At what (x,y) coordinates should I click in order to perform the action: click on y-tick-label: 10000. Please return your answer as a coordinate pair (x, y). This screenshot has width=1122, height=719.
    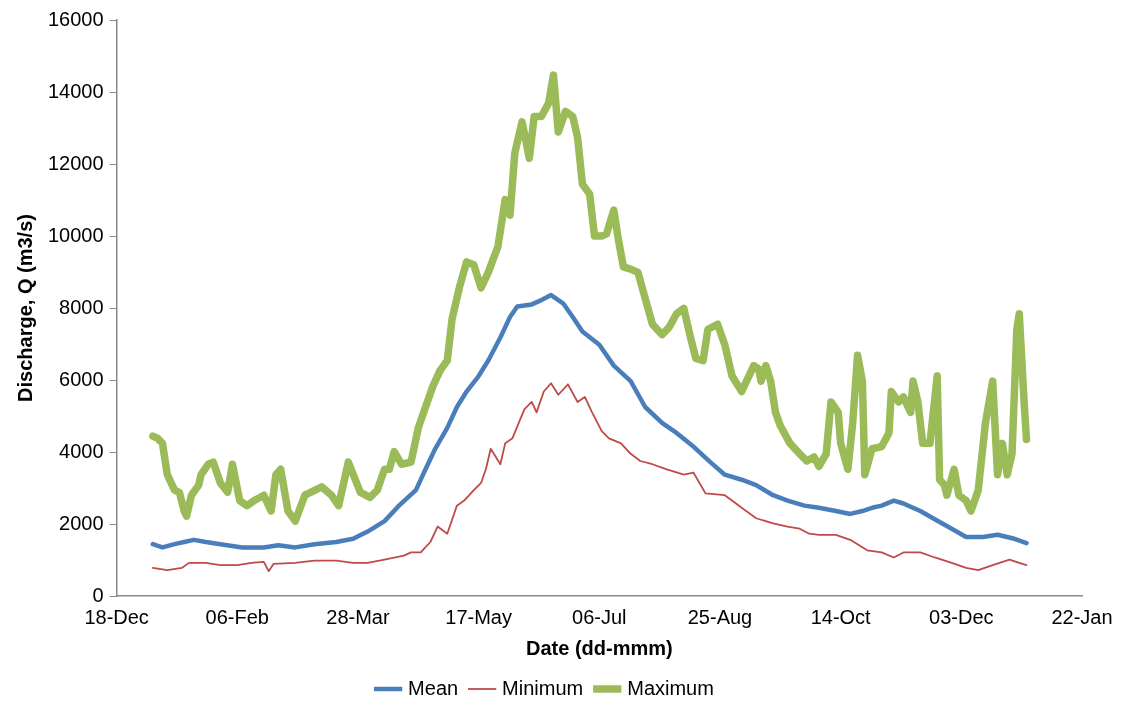
    Looking at the image, I should click on (75, 234).